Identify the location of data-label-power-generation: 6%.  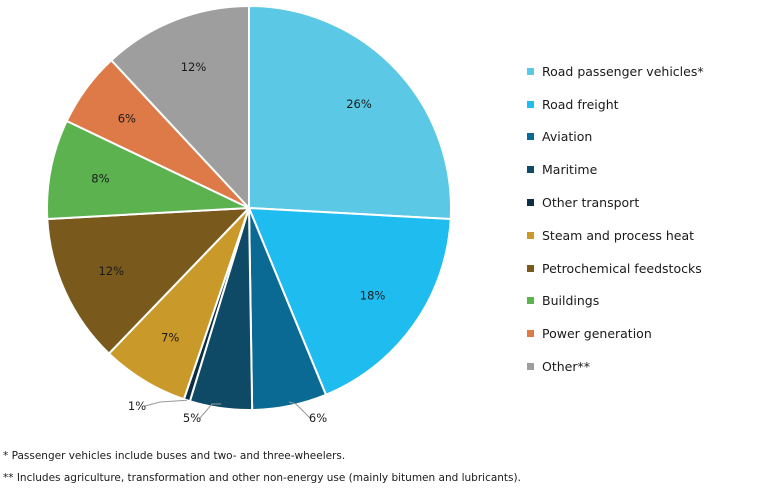
(127, 118).